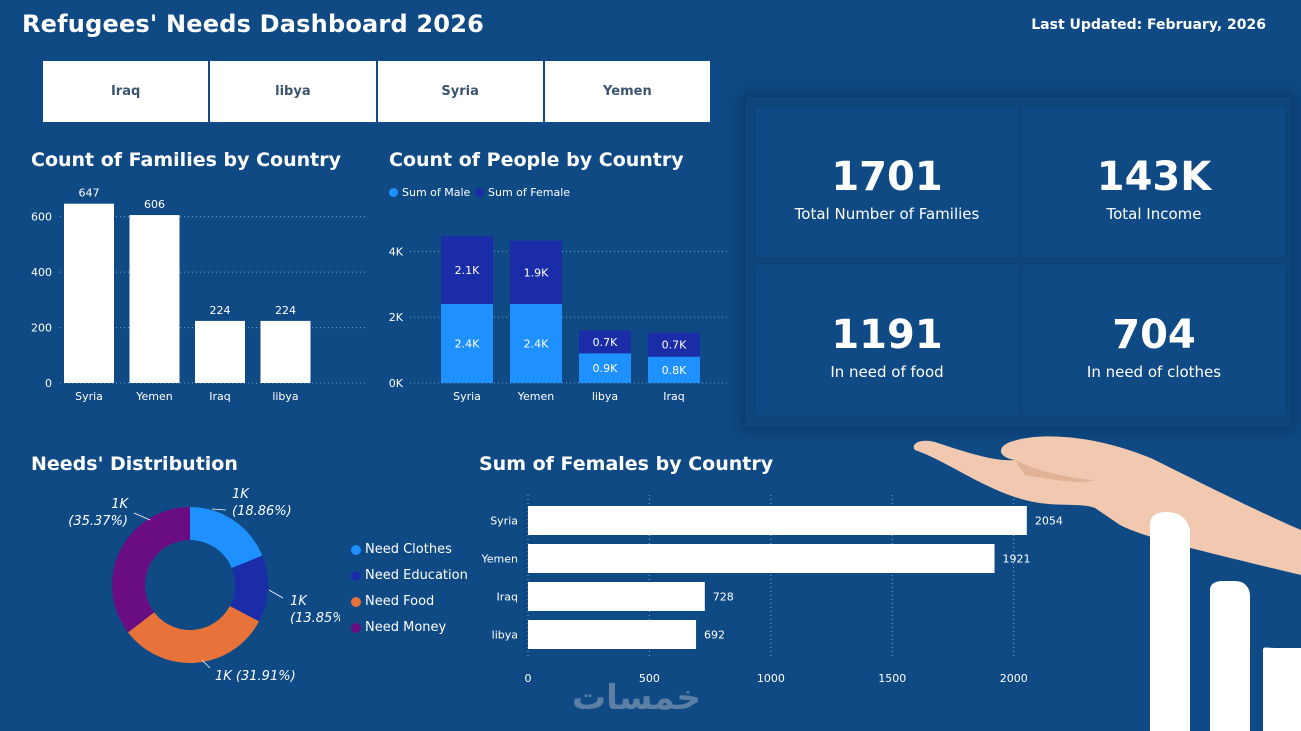 The height and width of the screenshot is (731, 1301). I want to click on families-xtick-label: Iraq, so click(220, 396).